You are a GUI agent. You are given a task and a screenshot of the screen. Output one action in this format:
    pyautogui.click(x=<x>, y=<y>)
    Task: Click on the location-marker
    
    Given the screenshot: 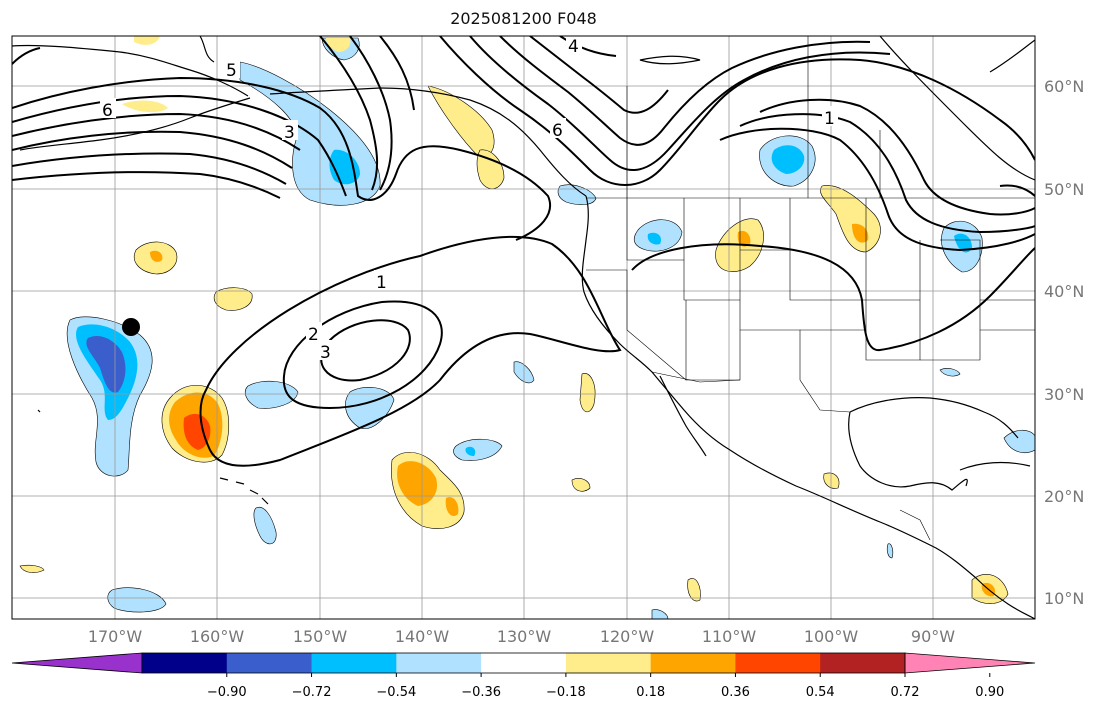 What is the action you would take?
    pyautogui.click(x=131, y=327)
    